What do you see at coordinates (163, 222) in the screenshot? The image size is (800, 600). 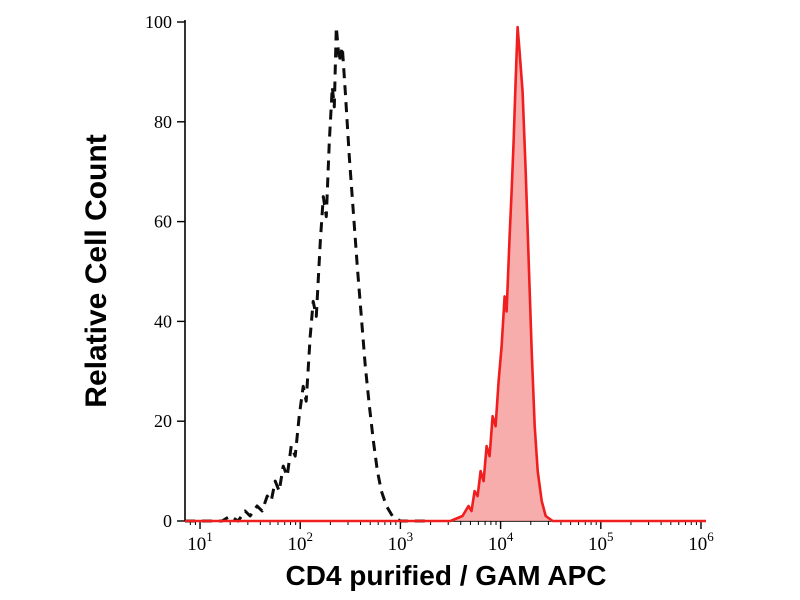 I see `svg-text: 60` at bounding box center [163, 222].